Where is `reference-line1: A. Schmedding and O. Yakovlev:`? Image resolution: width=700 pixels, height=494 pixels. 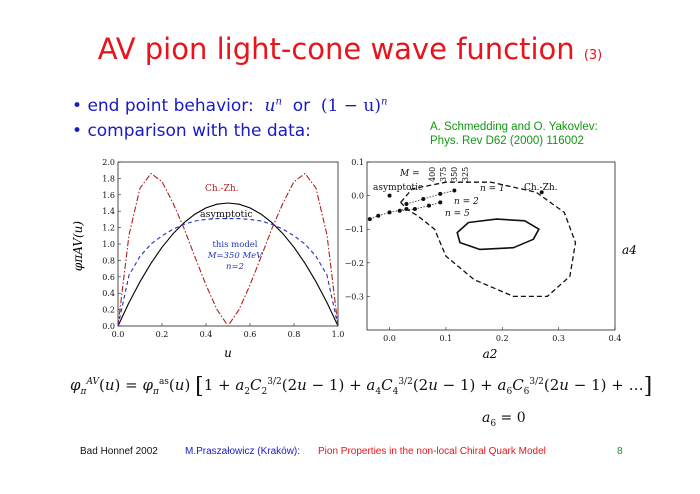 reference-line1: A. Schmedding and O. Yakovlev: is located at coordinates (514, 127).